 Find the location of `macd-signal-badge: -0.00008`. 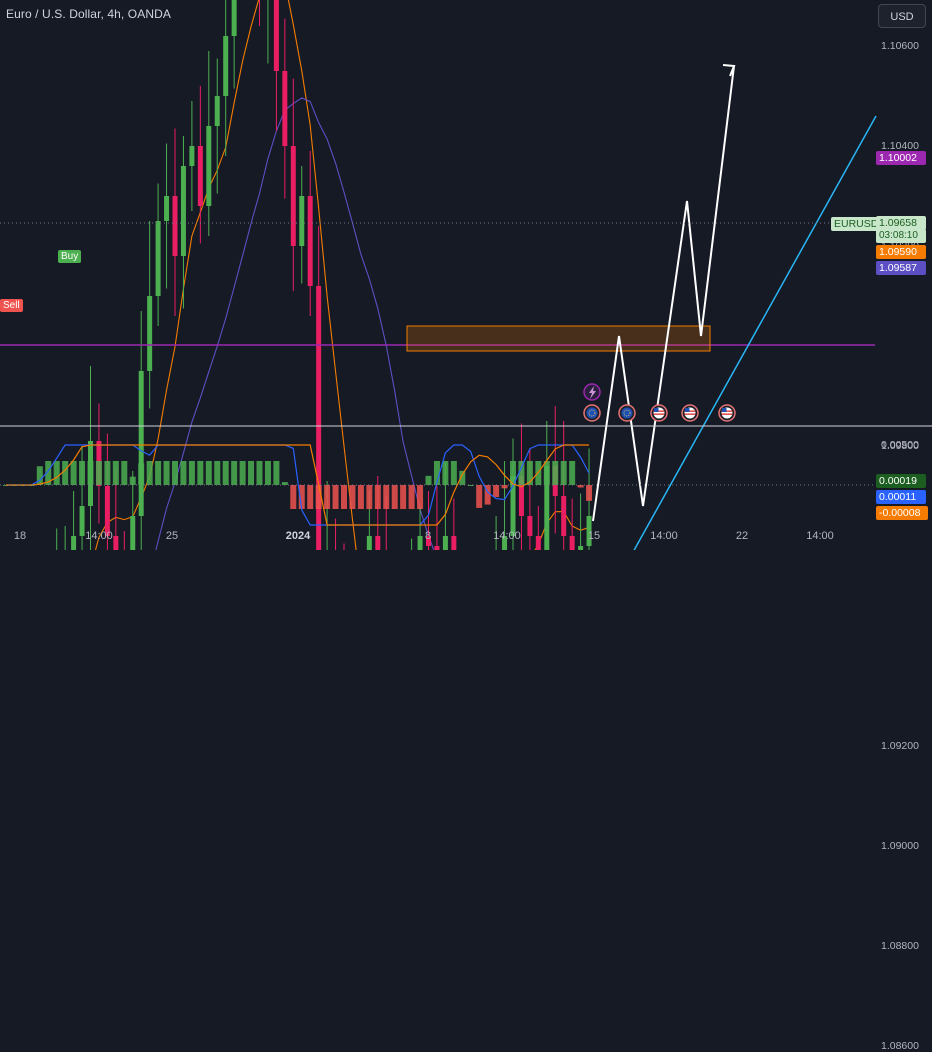

macd-signal-badge: -0.00008 is located at coordinates (902, 513).